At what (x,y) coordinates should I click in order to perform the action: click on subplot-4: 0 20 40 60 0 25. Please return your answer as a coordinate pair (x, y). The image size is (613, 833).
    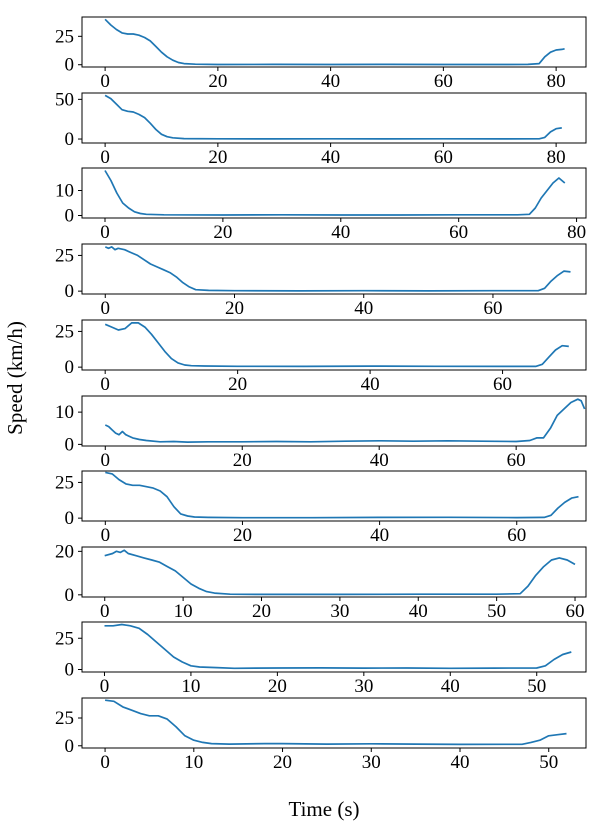
    Looking at the image, I should click on (321, 281).